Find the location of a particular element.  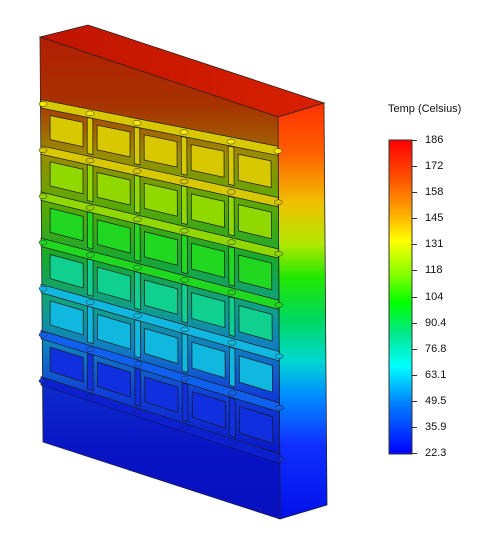

legend-title: Temp (Celsius) is located at coordinates (425, 109).